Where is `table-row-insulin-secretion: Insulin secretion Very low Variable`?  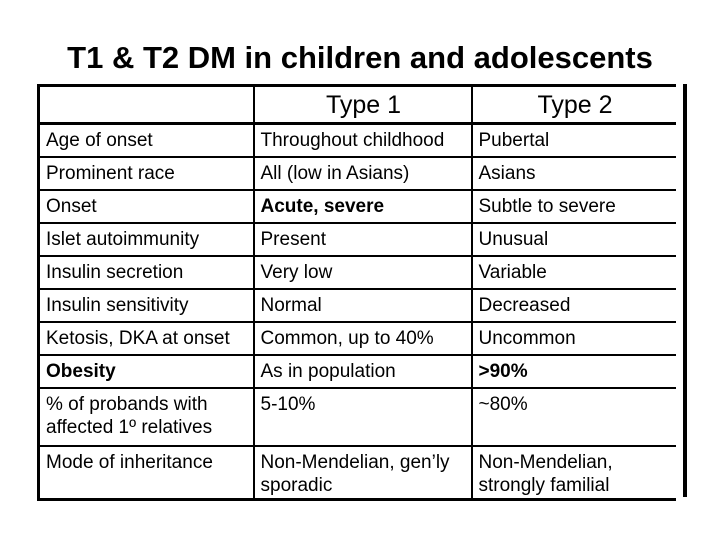 table-row-insulin-secretion: Insulin secretion Very low Variable is located at coordinates (356, 272).